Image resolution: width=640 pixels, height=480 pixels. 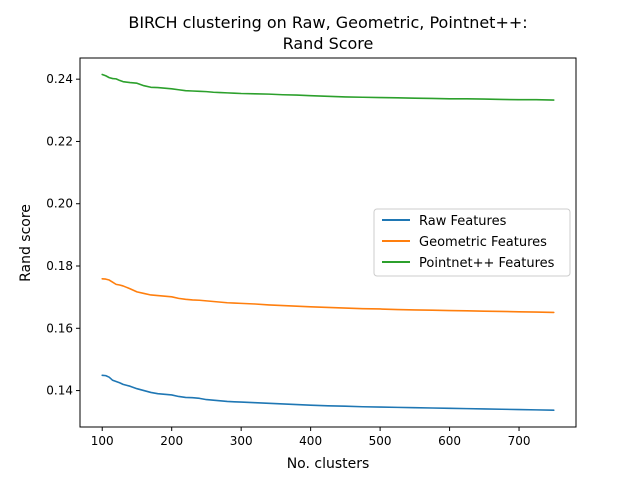 What do you see at coordinates (328, 43) in the screenshot?
I see `chart-title-line-2: Rand Score` at bounding box center [328, 43].